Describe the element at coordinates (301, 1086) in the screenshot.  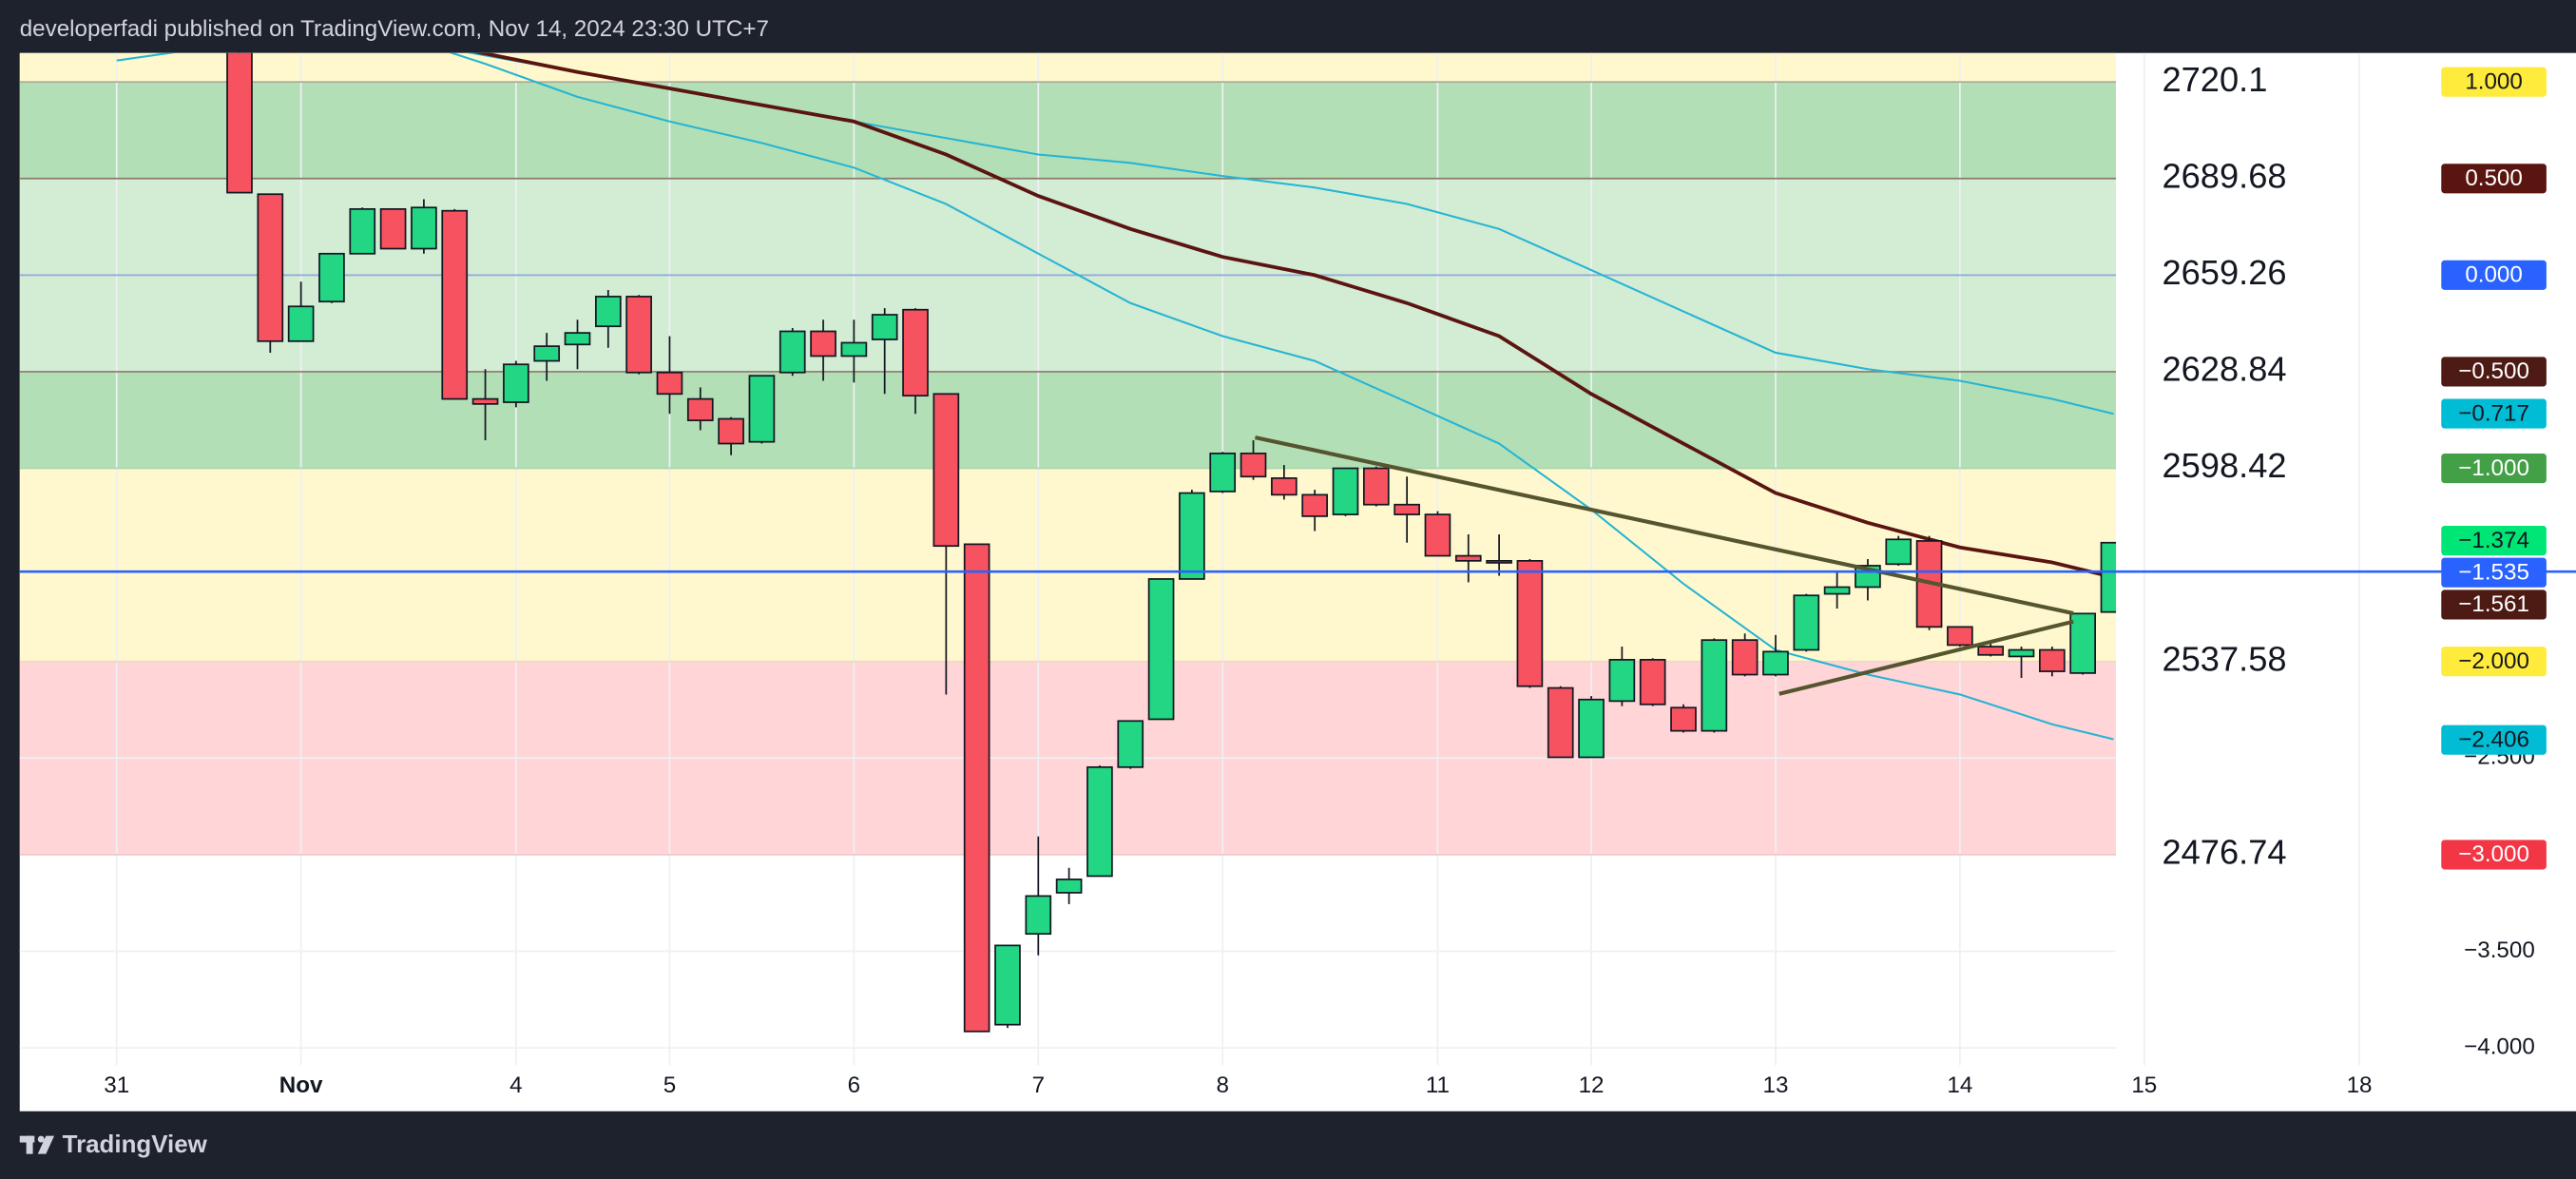
I see `x-tick-label: Nov` at that location.